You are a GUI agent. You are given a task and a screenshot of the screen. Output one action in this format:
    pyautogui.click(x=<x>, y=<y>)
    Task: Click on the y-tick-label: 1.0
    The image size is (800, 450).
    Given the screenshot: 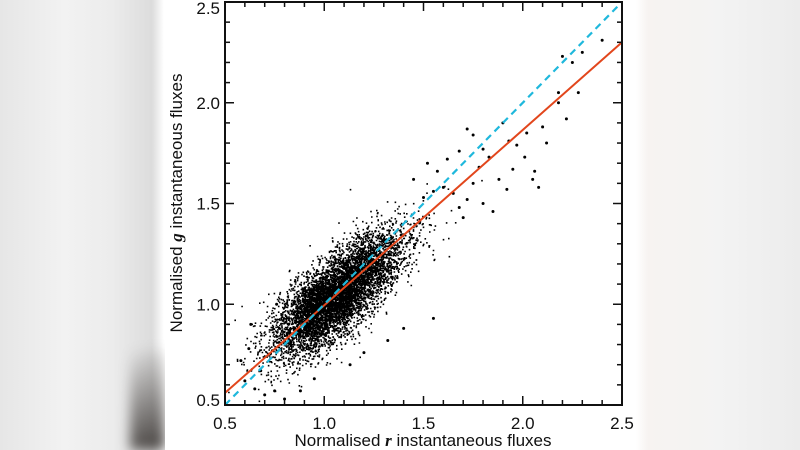 What is the action you would take?
    pyautogui.click(x=208, y=304)
    